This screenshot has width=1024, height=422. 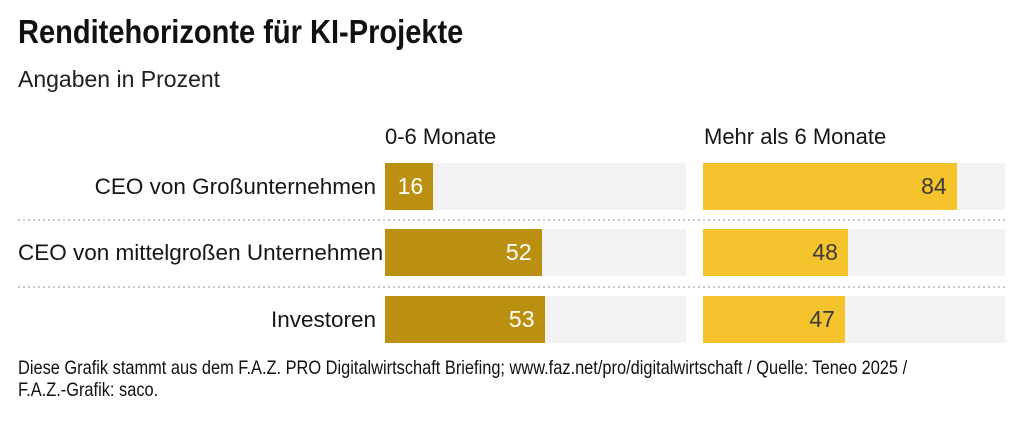 I want to click on chart-row-ceo-grossunternehmen: CEO von Großunternehmen 16 84, so click(x=512, y=186).